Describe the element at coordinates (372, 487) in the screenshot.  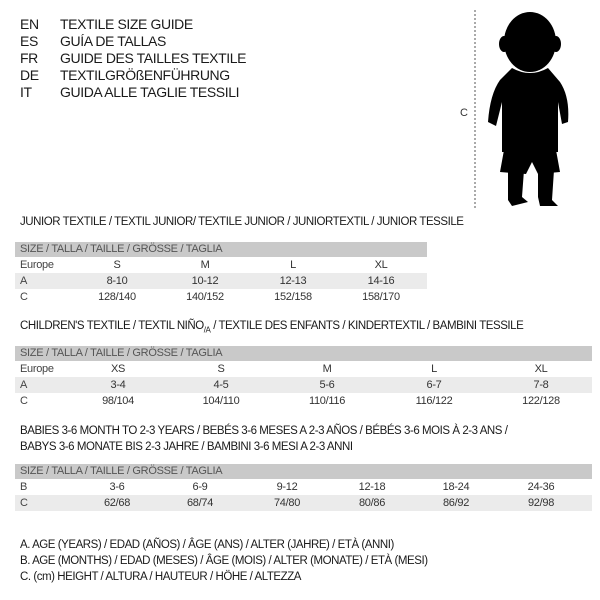
I see `table-cell: 12-18` at that location.